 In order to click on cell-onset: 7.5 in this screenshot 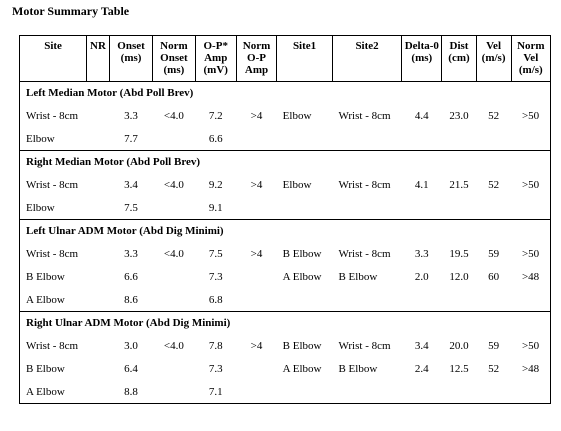, I will do `click(131, 208)`.